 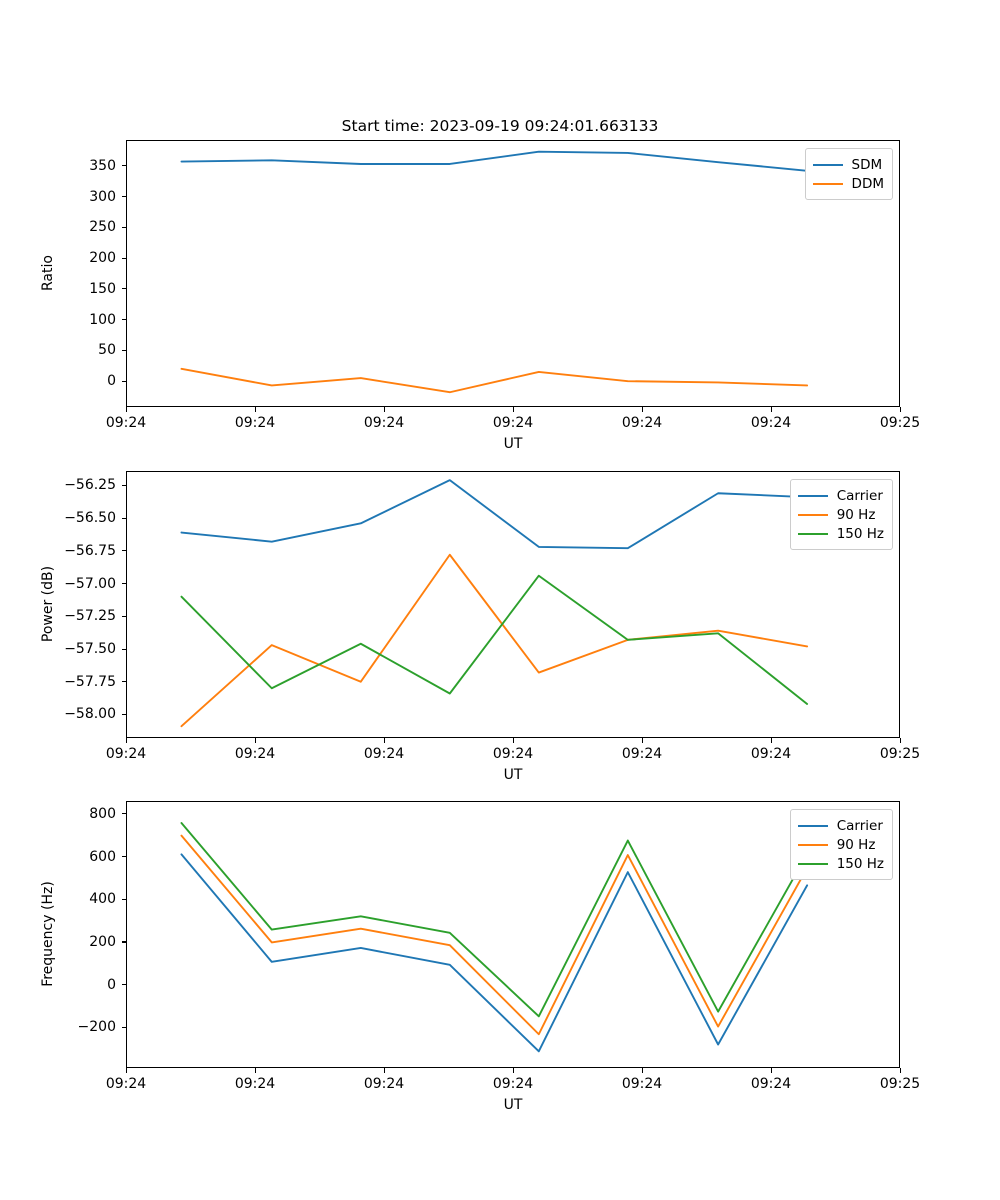 I want to click on legend-label: DDM, so click(x=867, y=183).